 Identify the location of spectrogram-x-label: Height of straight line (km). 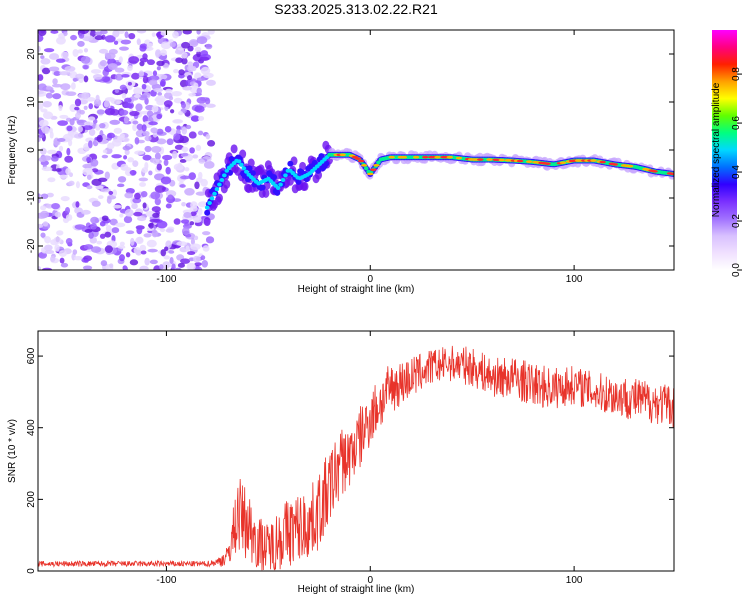
(356, 289).